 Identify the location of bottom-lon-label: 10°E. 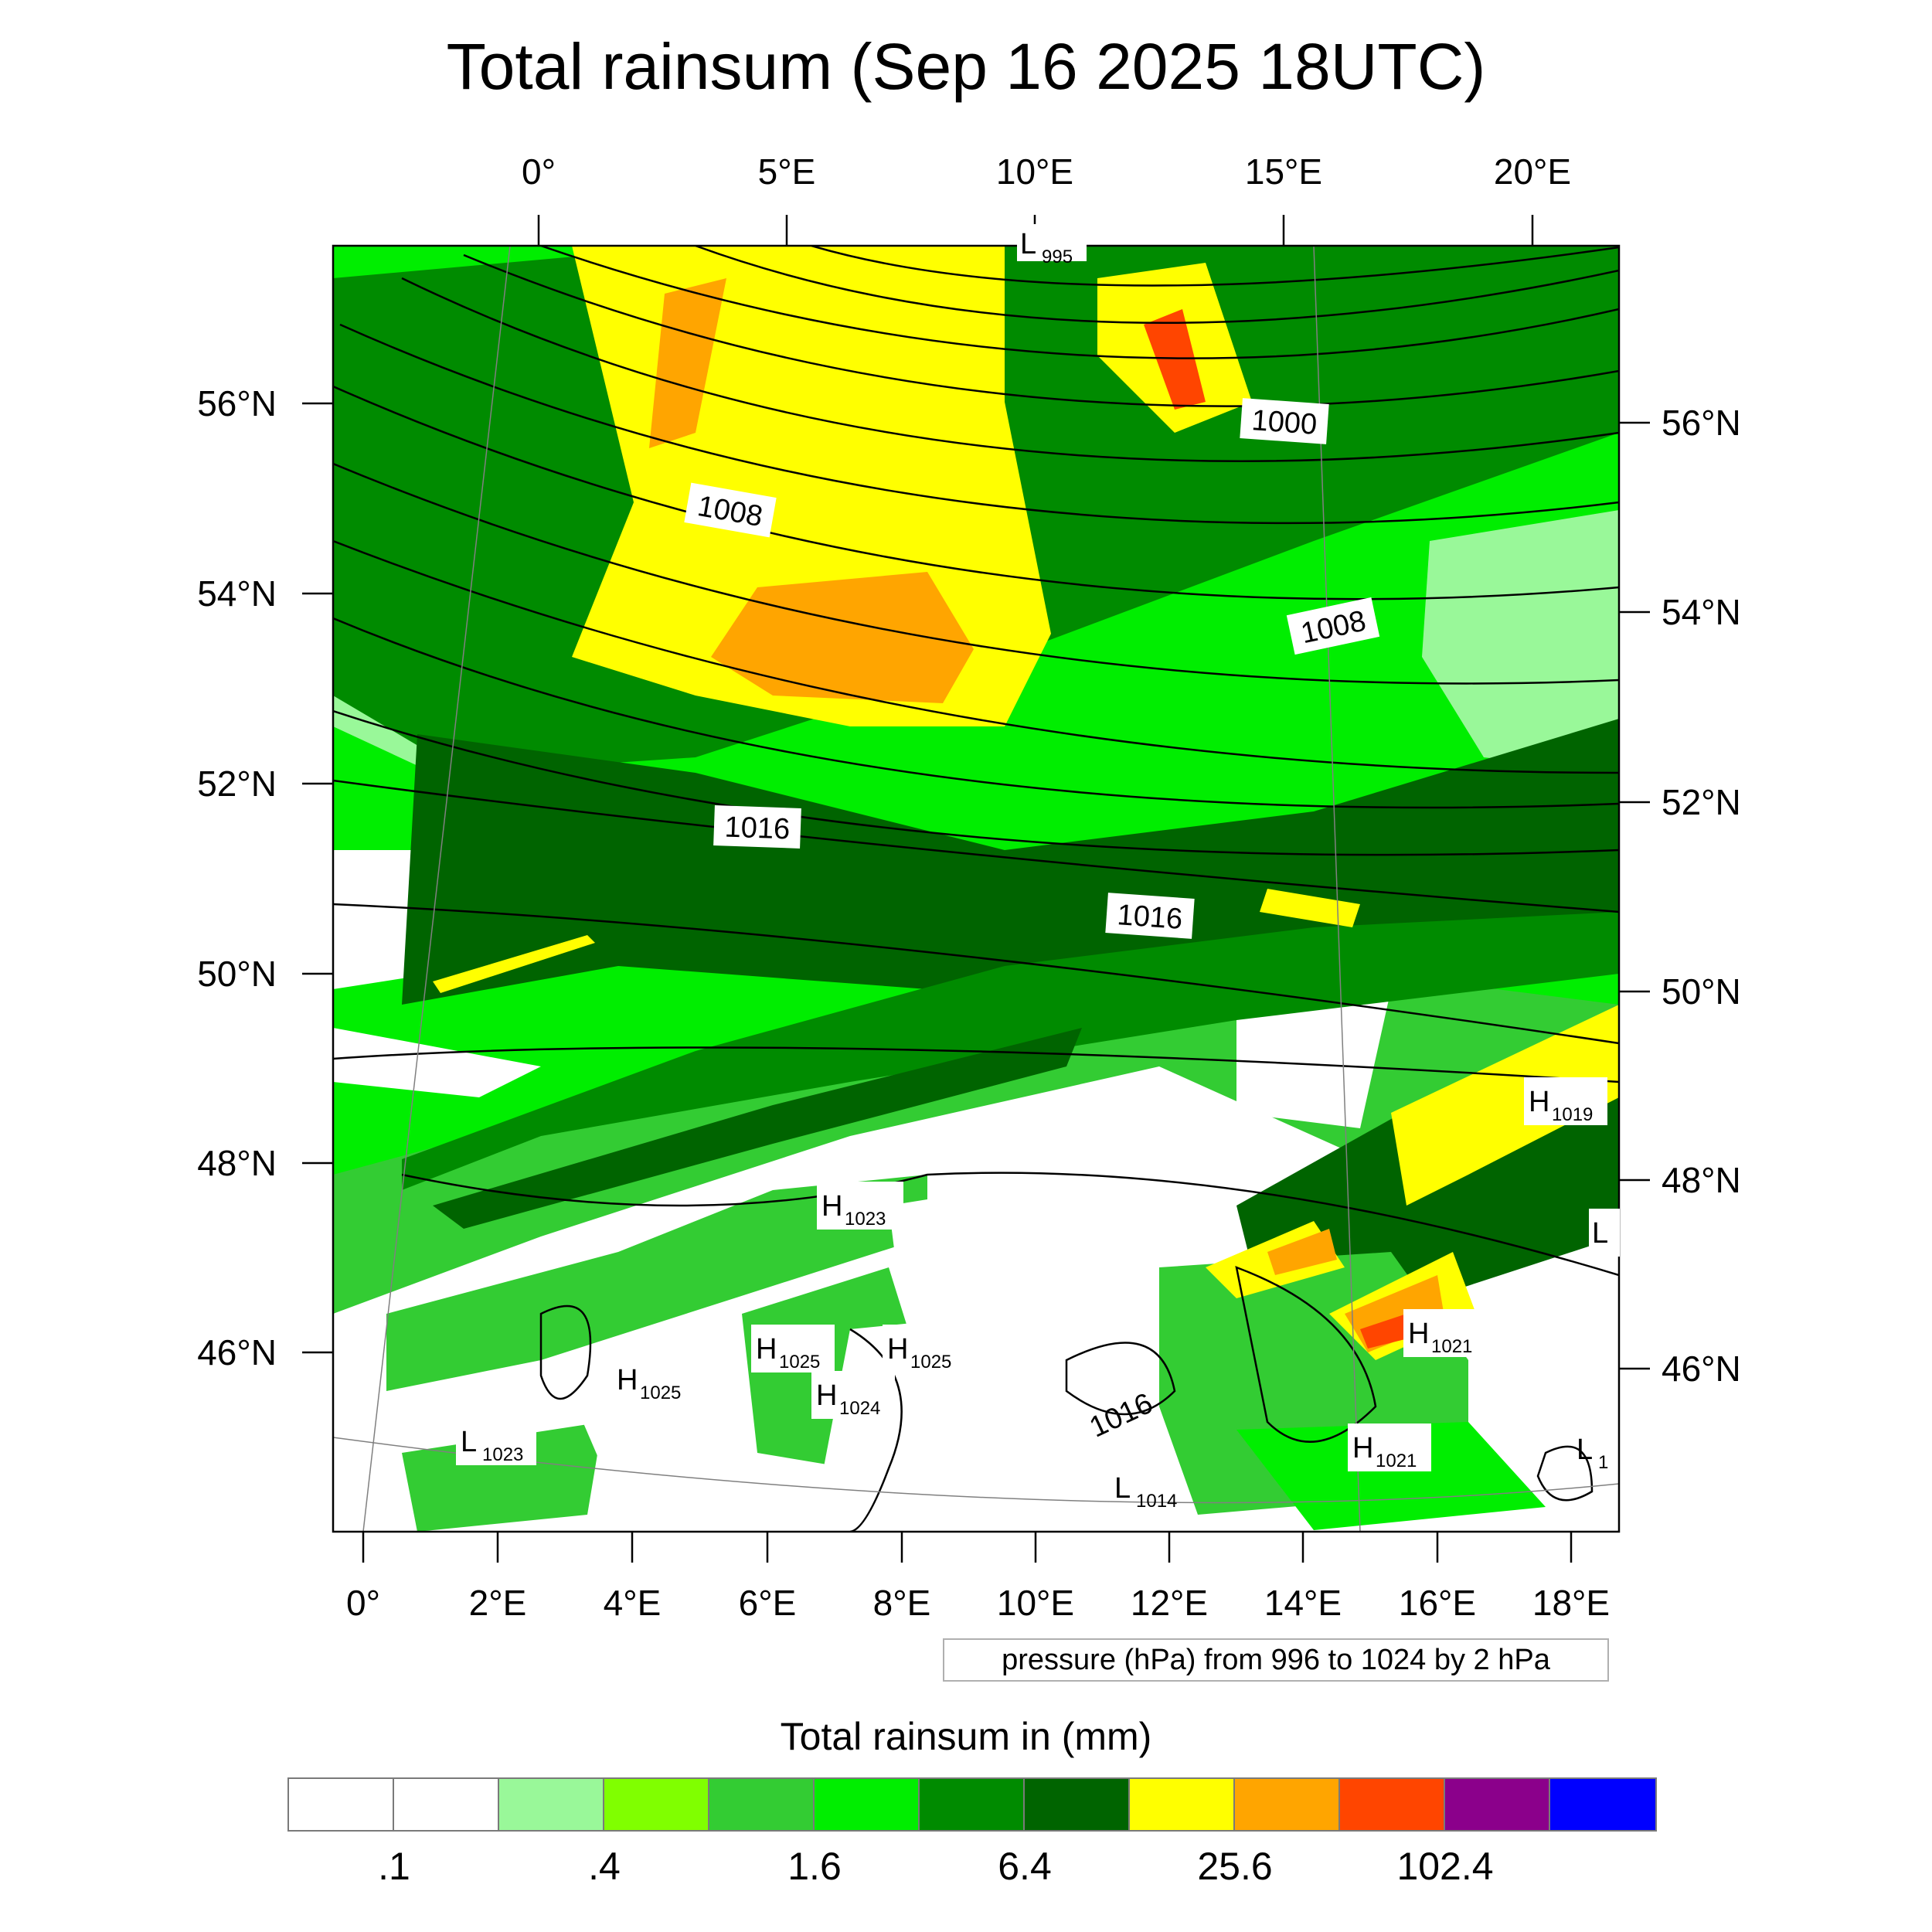
(1035, 1603).